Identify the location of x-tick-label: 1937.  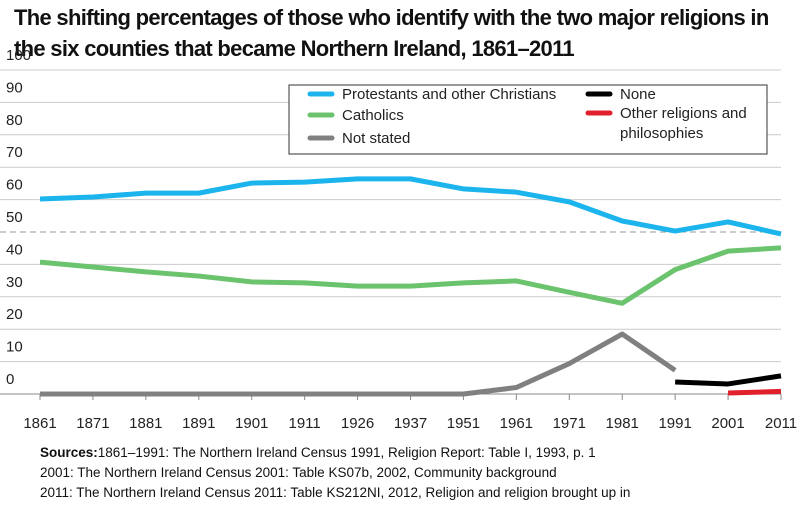
(410, 423).